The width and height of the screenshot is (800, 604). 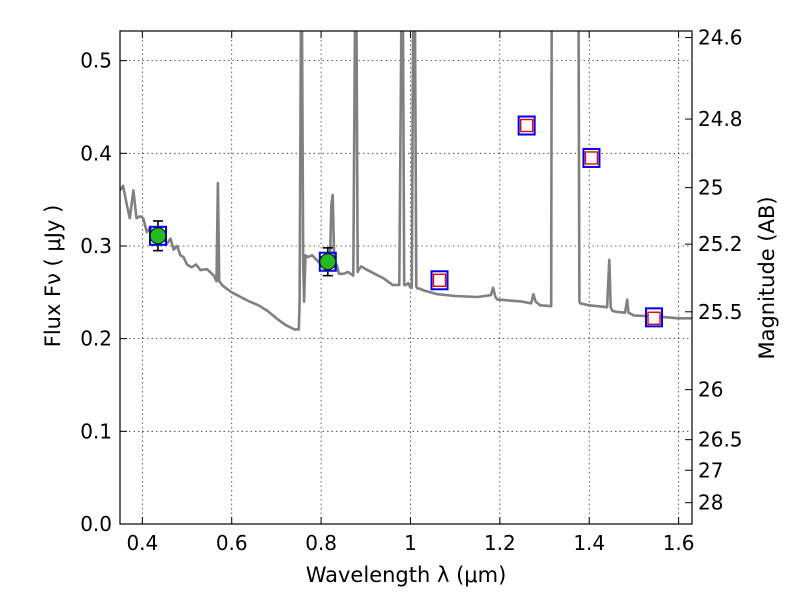 I want to click on magnitude-tick-label: 24.6, so click(x=720, y=37).